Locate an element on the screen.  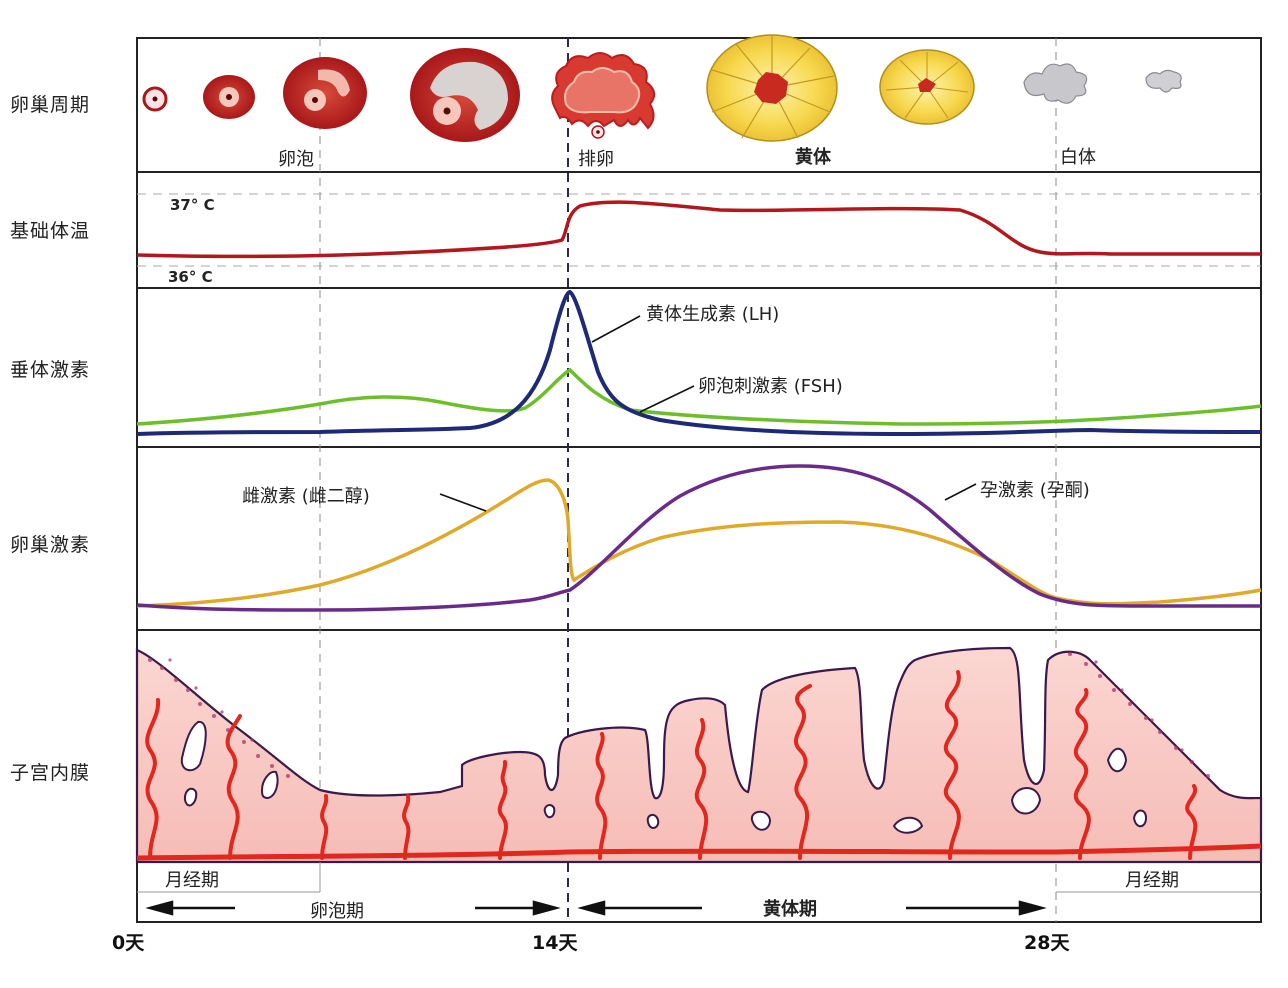
progesterone-leader is located at coordinates (960, 492).